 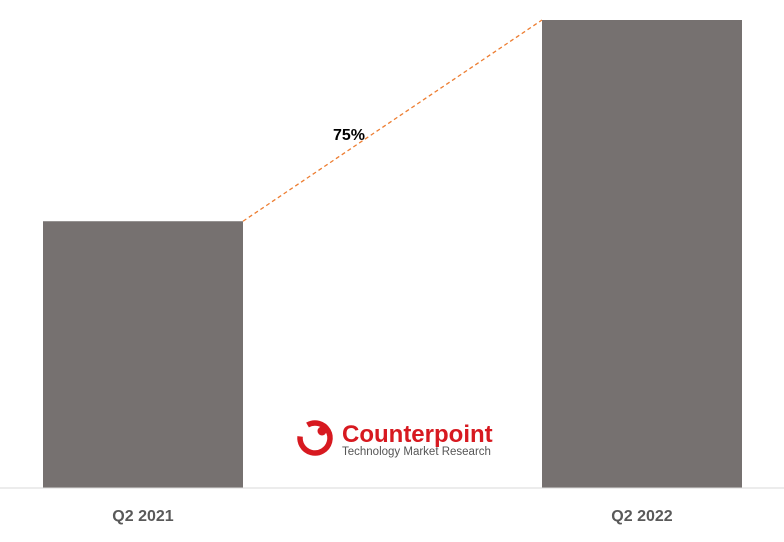 What do you see at coordinates (416, 452) in the screenshot?
I see `logo-tagline: Technology Market Research` at bounding box center [416, 452].